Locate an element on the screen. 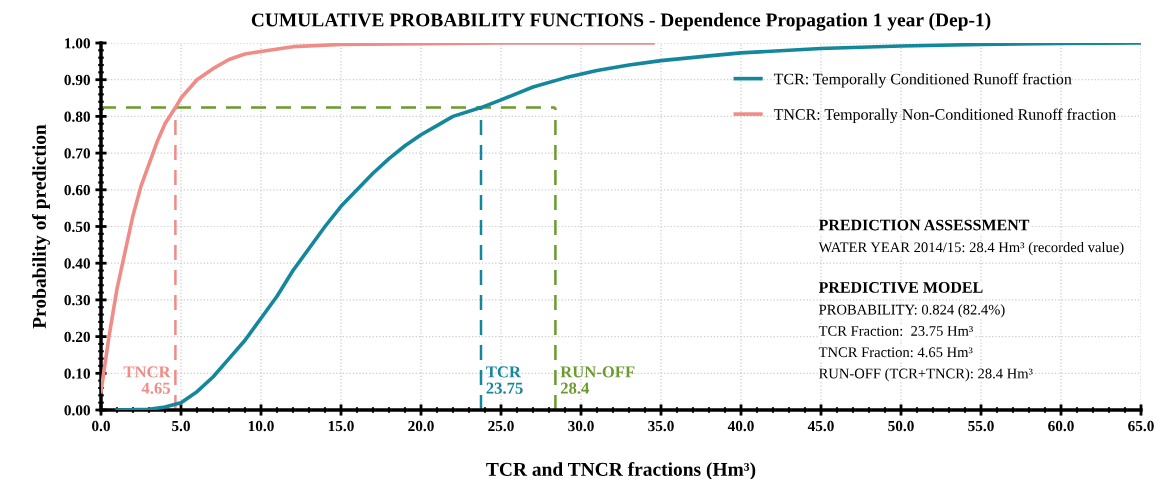 The width and height of the screenshot is (1158, 479). x-tick-label: 20.0 is located at coordinates (421, 426).